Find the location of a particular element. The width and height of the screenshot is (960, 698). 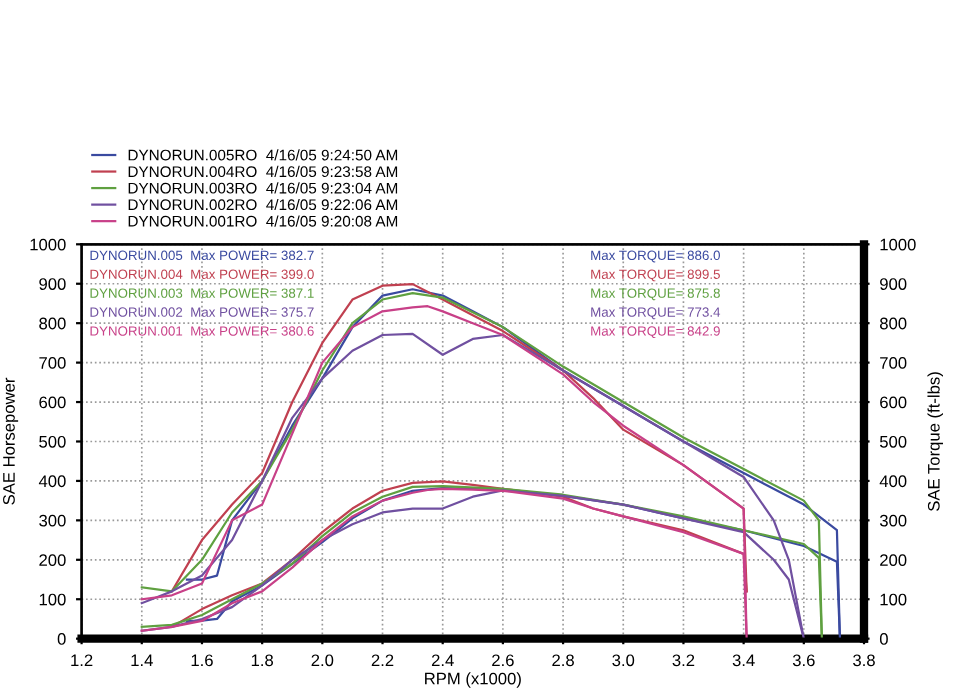

y2-tick-label: 800 is located at coordinates (893, 323).